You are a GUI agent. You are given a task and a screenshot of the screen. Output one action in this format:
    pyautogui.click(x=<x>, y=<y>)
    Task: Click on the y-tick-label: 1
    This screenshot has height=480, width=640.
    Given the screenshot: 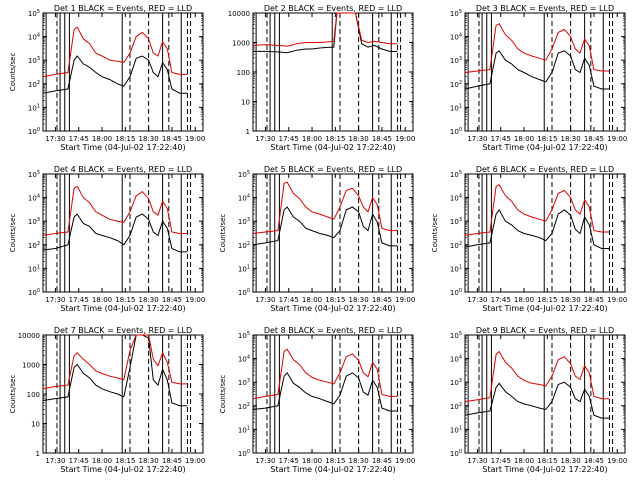 What is the action you would take?
    pyautogui.click(x=248, y=132)
    